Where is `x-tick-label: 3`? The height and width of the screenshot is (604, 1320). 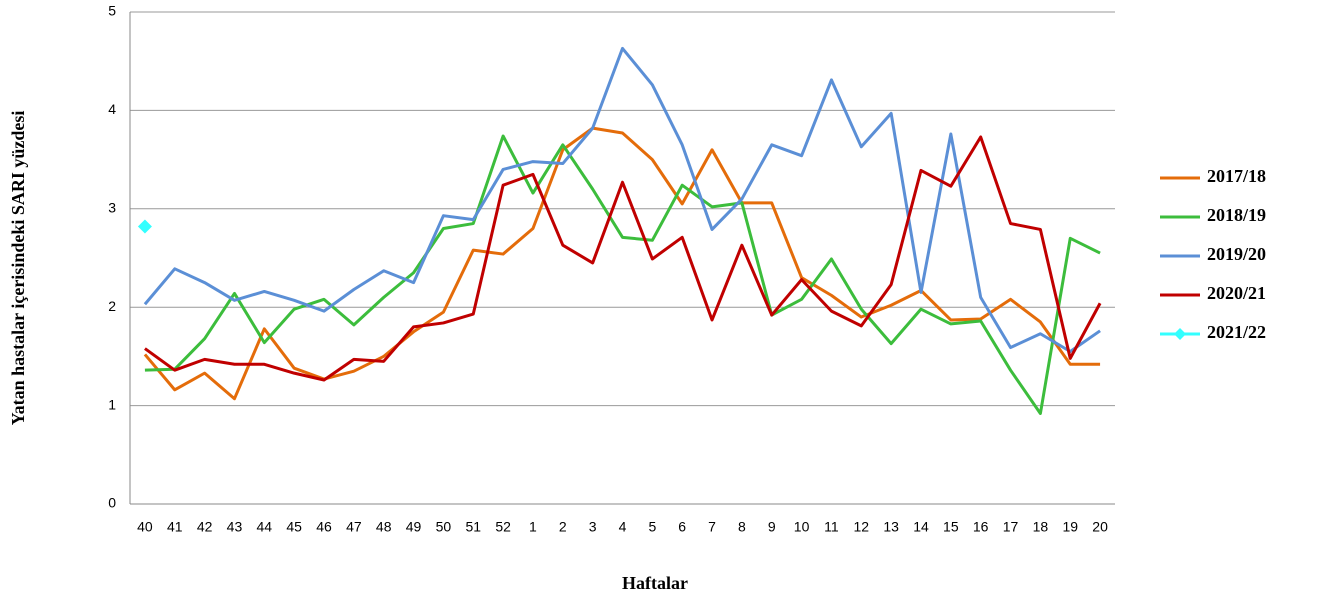
x-tick-label: 3 is located at coordinates (593, 527).